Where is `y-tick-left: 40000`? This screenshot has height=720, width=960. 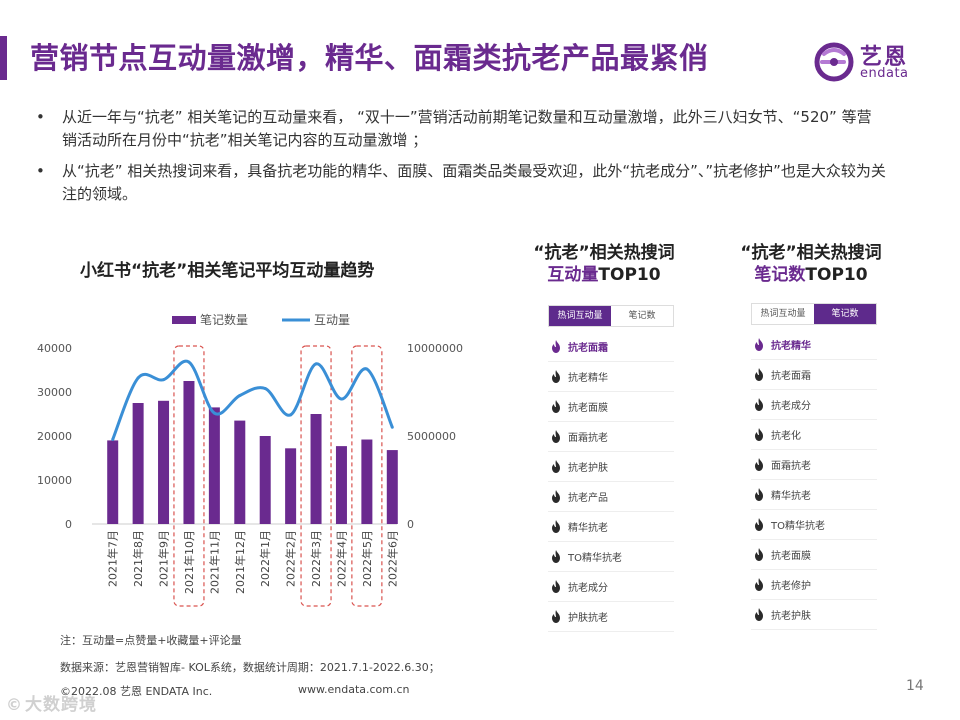 y-tick-left: 40000 is located at coordinates (54, 348).